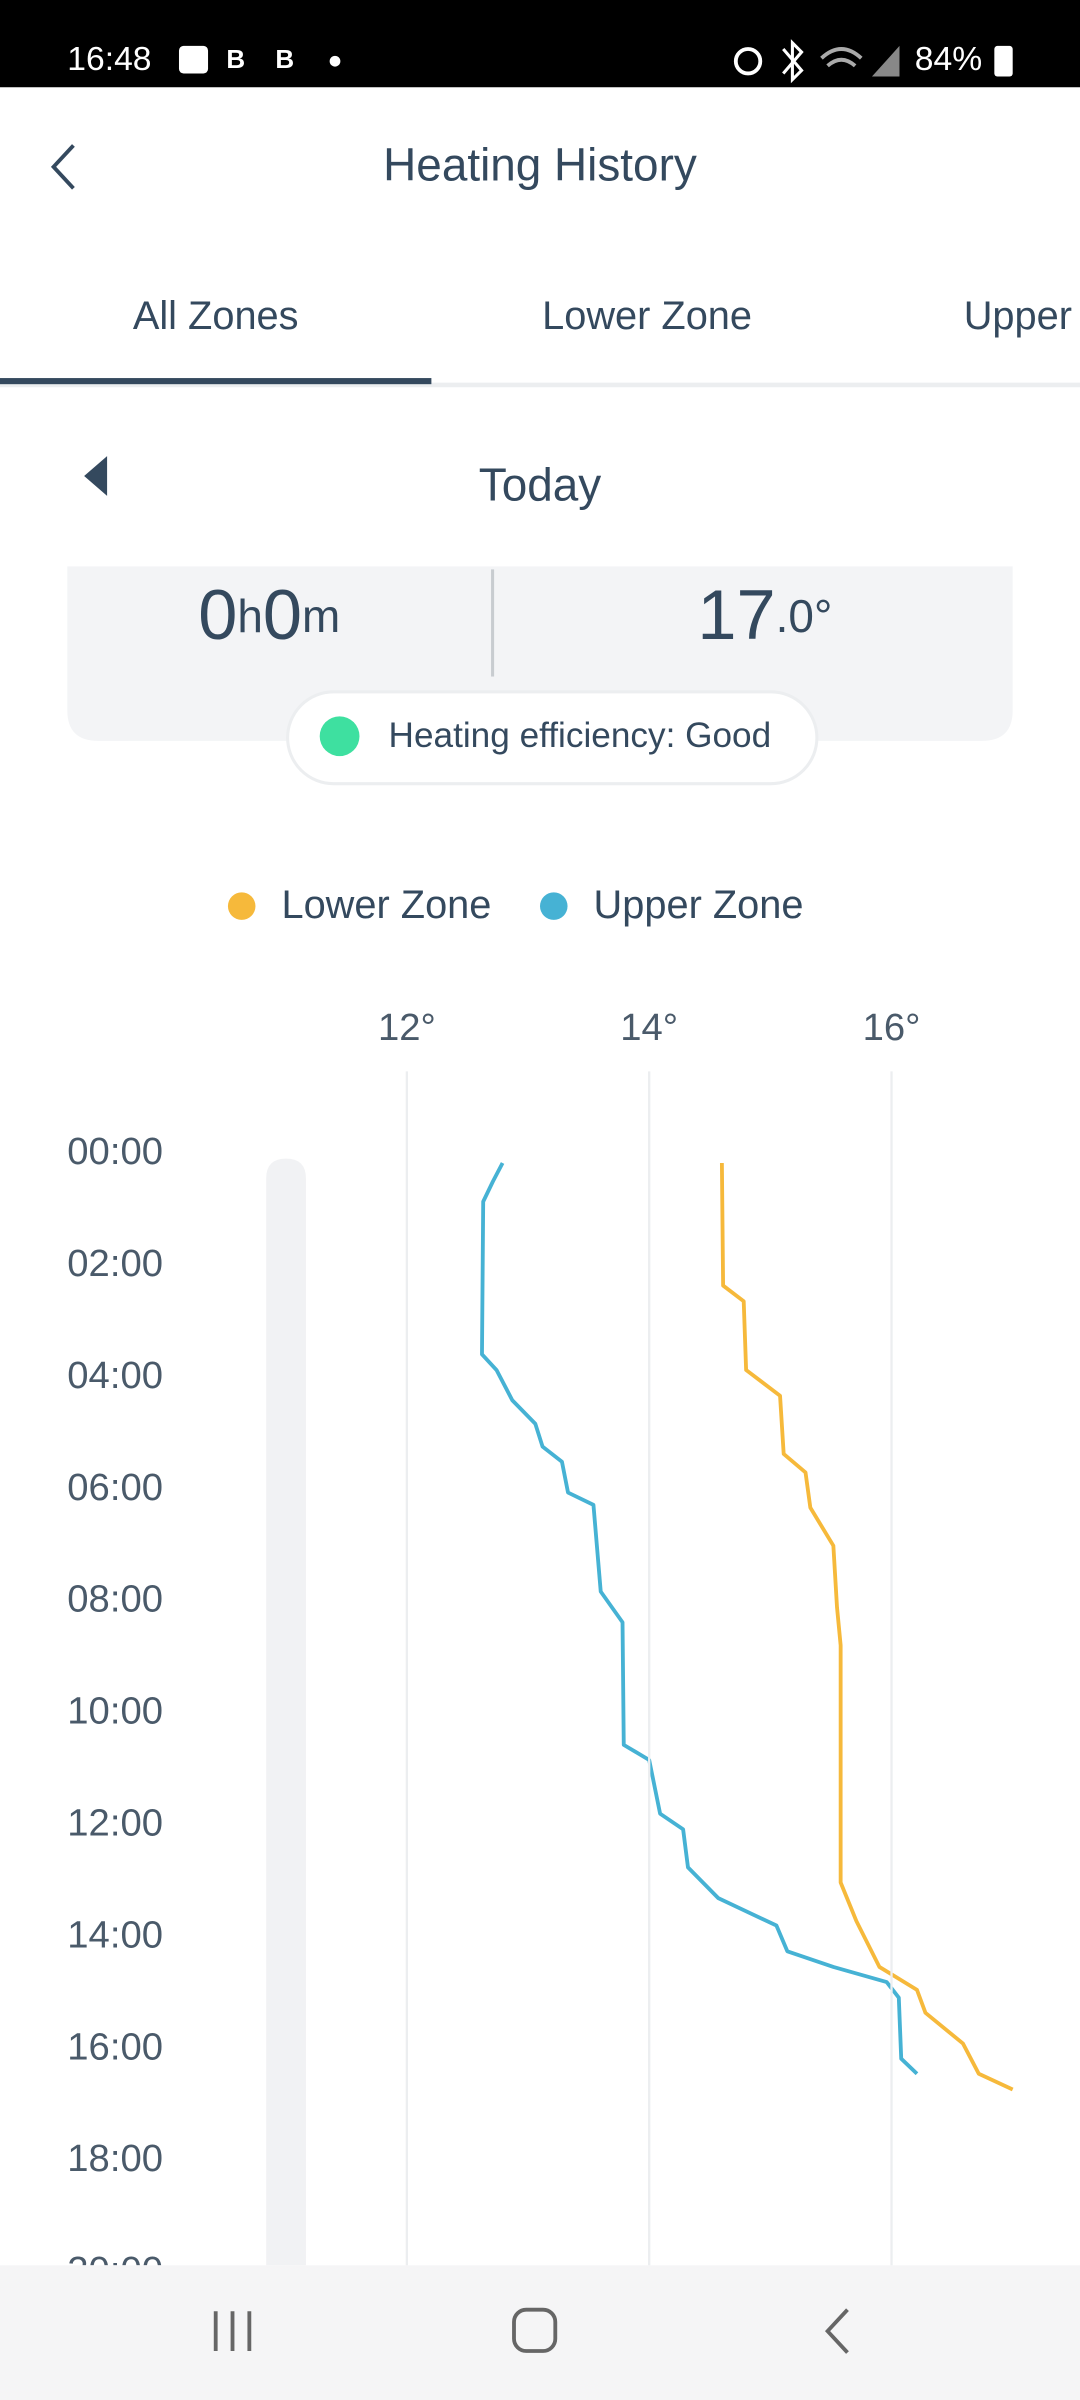  Describe the element at coordinates (115, 2270) in the screenshot. I see `y-tick-label: 20:00` at that location.